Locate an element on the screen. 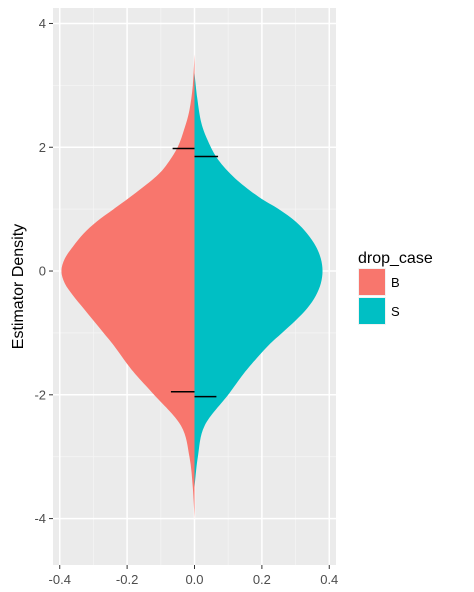 This screenshot has width=474, height=592. x-tick-label: 0.4 is located at coordinates (329, 579).